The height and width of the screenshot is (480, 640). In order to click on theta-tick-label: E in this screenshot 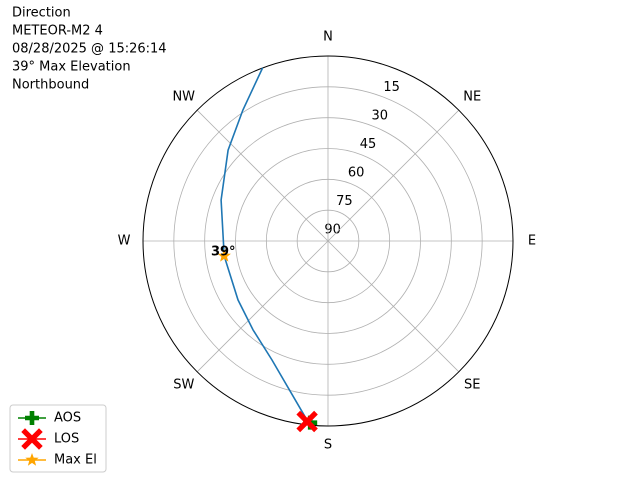, I will do `click(532, 241)`.